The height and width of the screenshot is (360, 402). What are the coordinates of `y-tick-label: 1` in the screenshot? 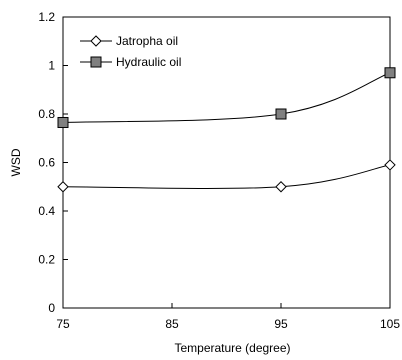 It's located at (51, 66).